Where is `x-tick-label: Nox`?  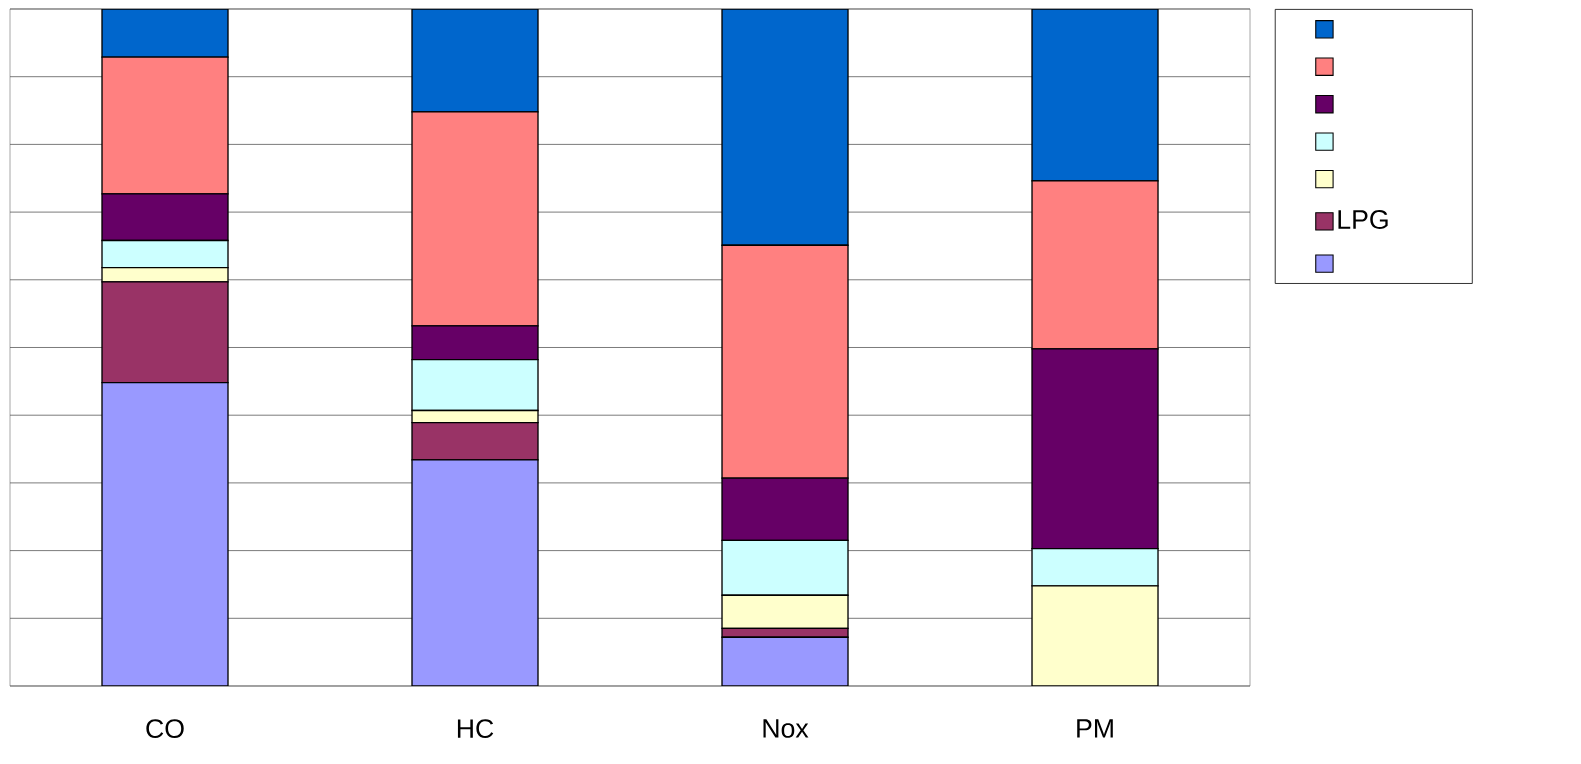 x-tick-label: Nox is located at coordinates (786, 728).